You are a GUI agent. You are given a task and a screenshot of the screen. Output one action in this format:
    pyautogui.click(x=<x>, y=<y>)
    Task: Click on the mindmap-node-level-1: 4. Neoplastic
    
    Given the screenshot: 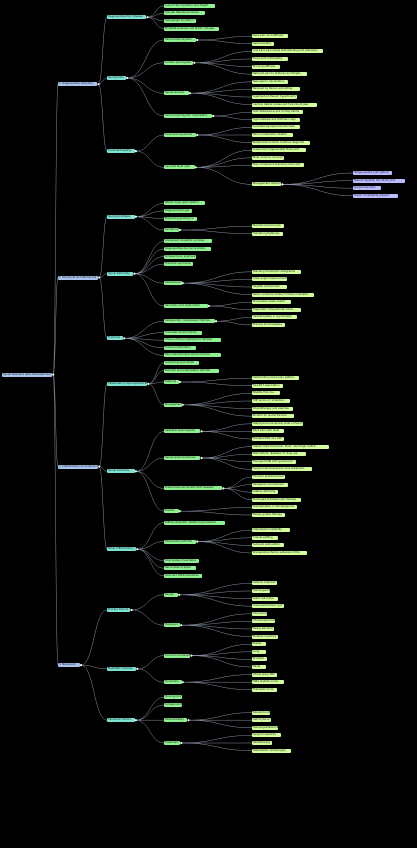 What is the action you would take?
    pyautogui.click(x=69, y=665)
    